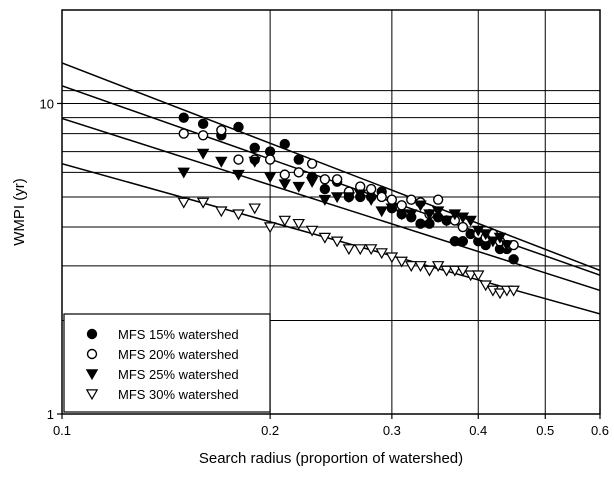 The width and height of the screenshot is (614, 478). What do you see at coordinates (392, 430) in the screenshot?
I see `x-tick-label: 0.3` at bounding box center [392, 430].